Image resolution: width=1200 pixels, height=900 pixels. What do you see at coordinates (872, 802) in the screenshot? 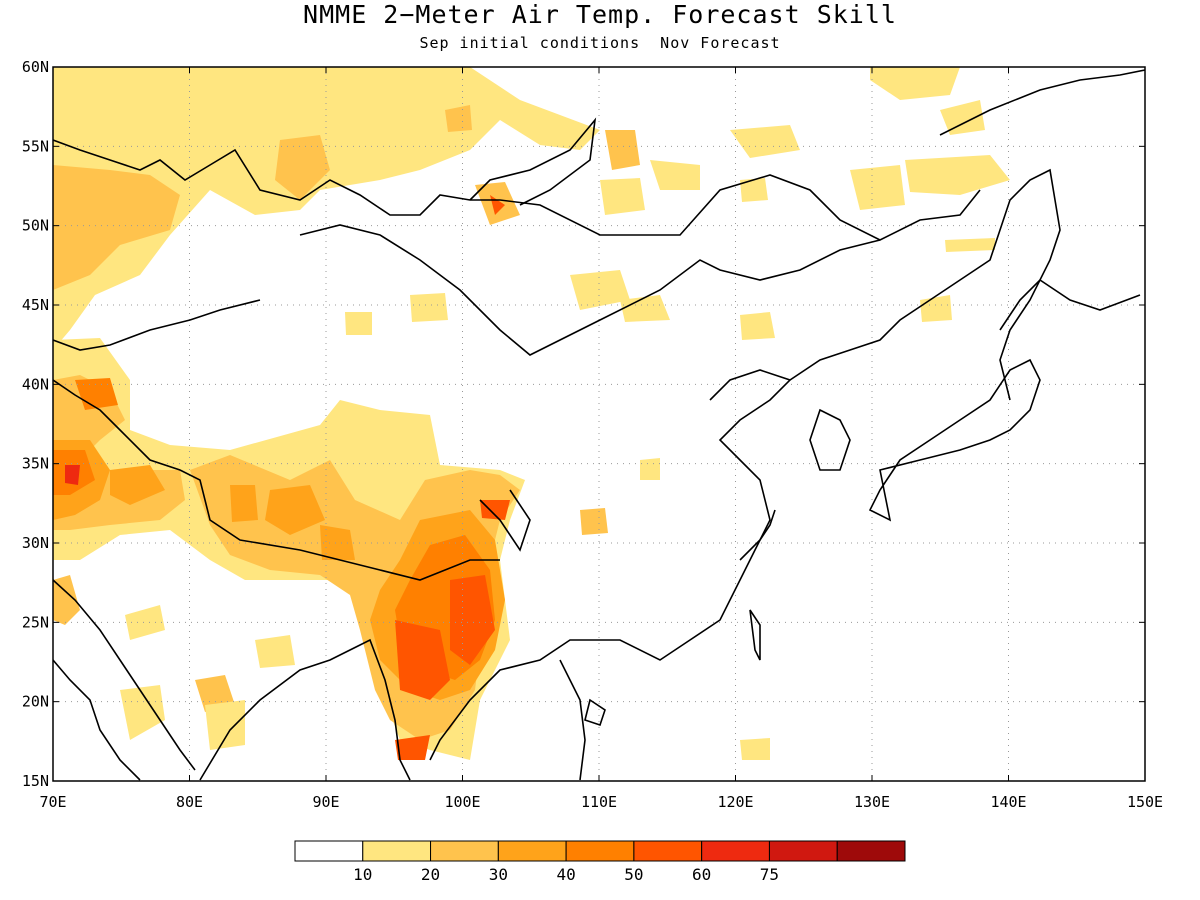
I see `lon-tick-label: 130E` at bounding box center [872, 802].